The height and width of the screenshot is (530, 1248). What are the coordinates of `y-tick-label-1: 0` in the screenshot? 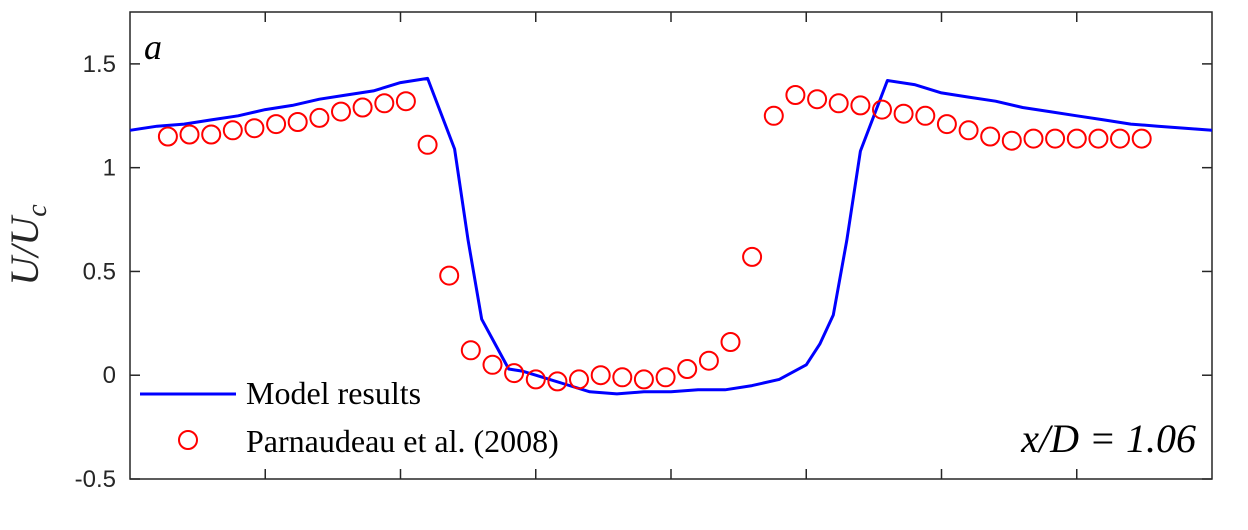 It's located at (109, 375).